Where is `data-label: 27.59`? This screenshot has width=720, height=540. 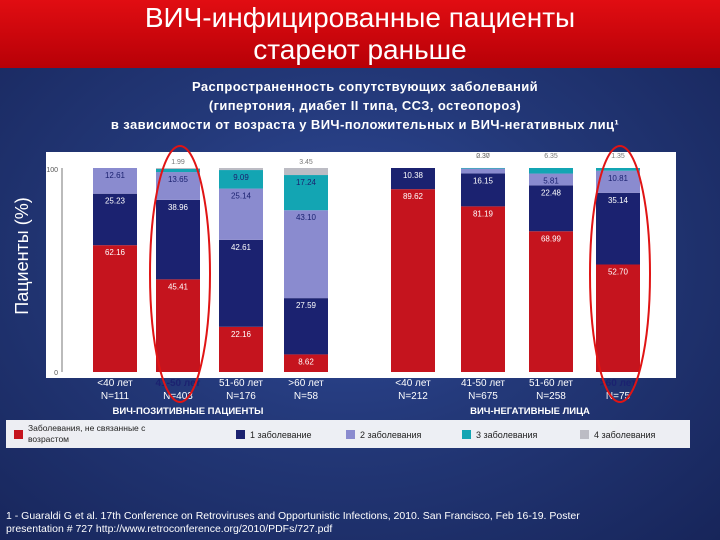 data-label: 27.59 is located at coordinates (306, 305).